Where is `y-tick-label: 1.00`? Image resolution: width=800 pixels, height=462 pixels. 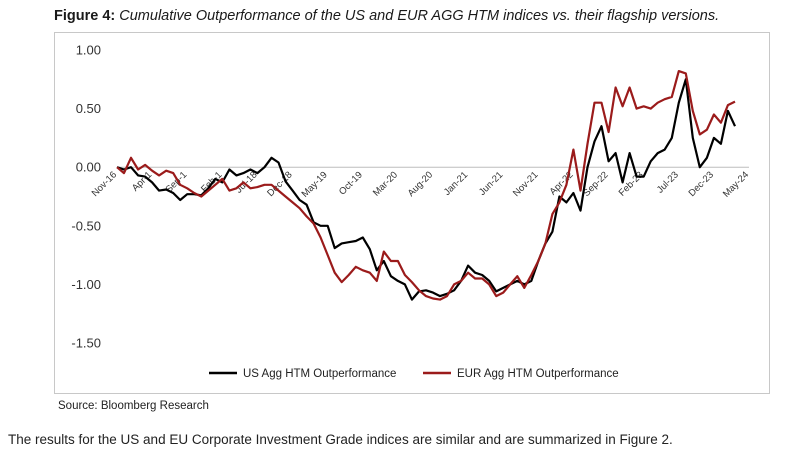
y-tick-label: 1.00 is located at coordinates (88, 50).